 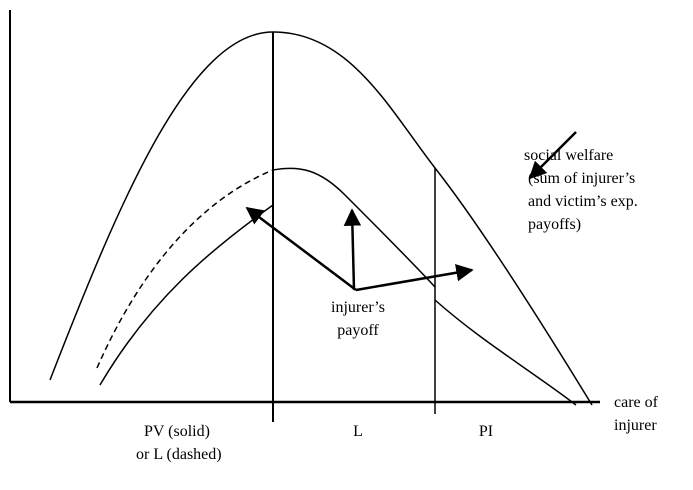 What do you see at coordinates (486, 431) in the screenshot?
I see `region-label: PI` at bounding box center [486, 431].